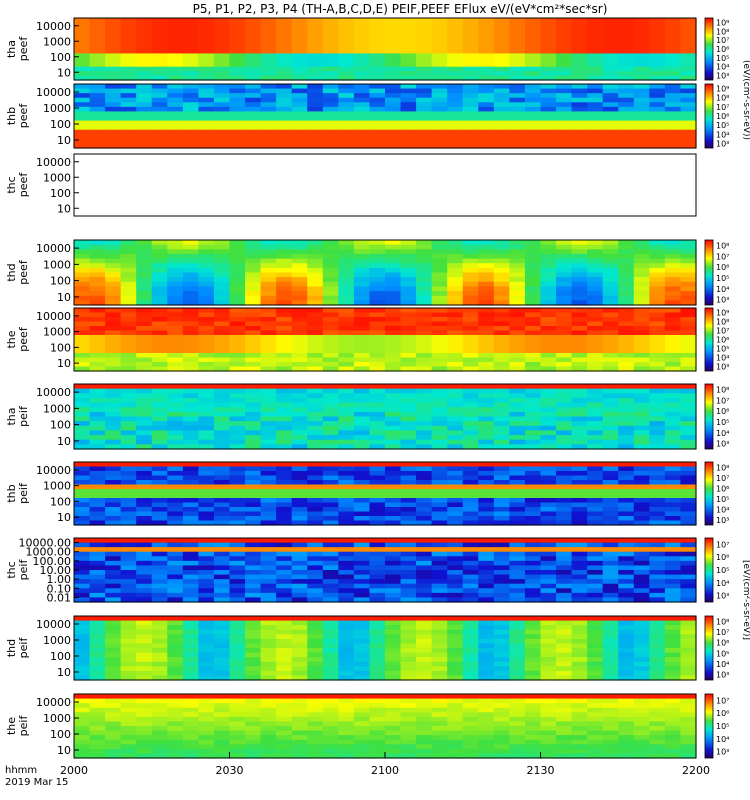  Describe the element at coordinates (722, 340) in the screenshot. I see `colorbar-tick-label: 10⁶` at that location.